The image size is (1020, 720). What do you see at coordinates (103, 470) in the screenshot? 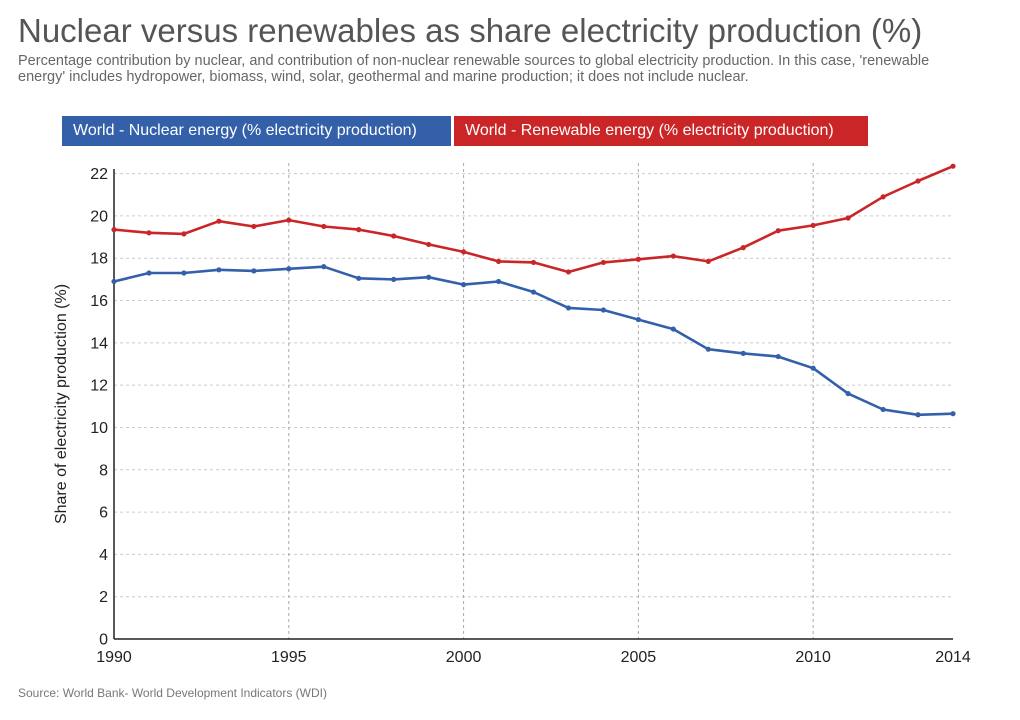
I see `y-tick-label: 8` at bounding box center [103, 470].